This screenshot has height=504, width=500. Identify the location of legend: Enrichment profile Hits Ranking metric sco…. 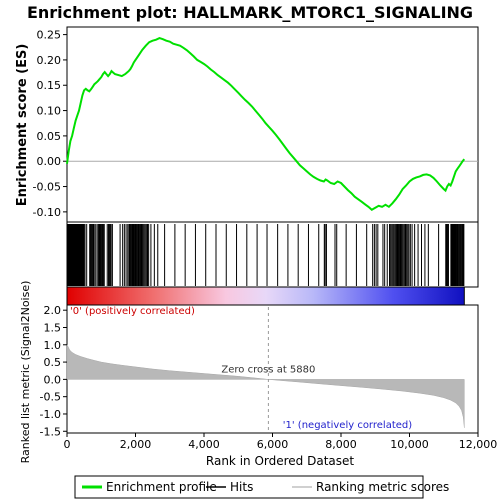
(265, 487).